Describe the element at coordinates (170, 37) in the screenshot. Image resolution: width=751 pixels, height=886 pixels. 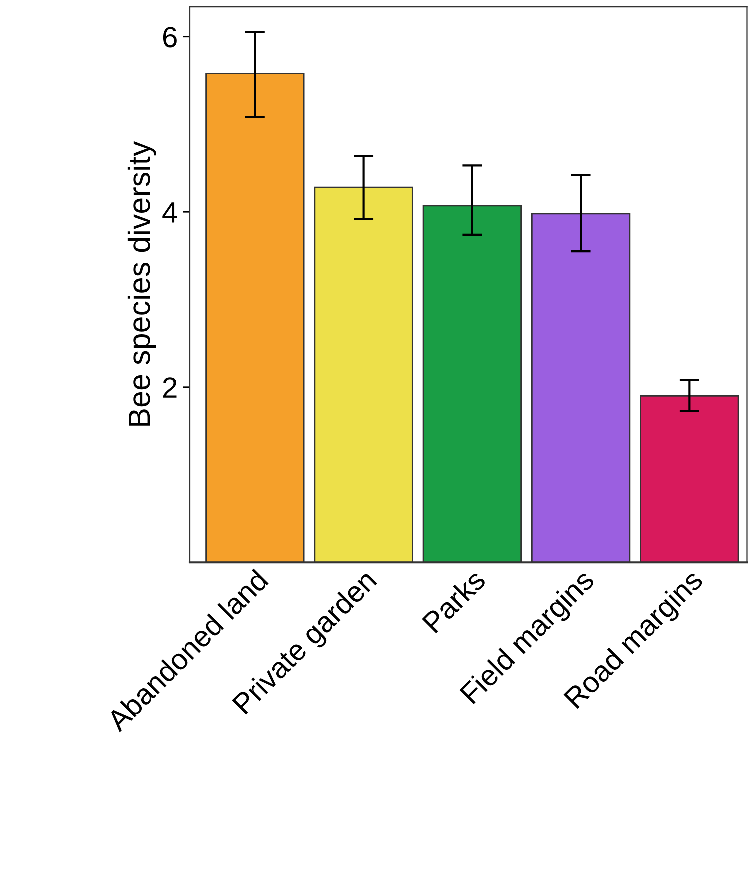
I see `y-tick-label: 6` at that location.